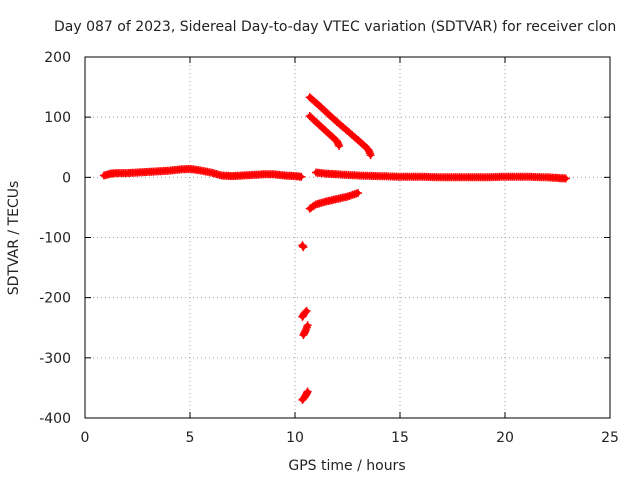  What do you see at coordinates (324, 131) in the screenshot?
I see `series-segment-arc-middle` at bounding box center [324, 131].